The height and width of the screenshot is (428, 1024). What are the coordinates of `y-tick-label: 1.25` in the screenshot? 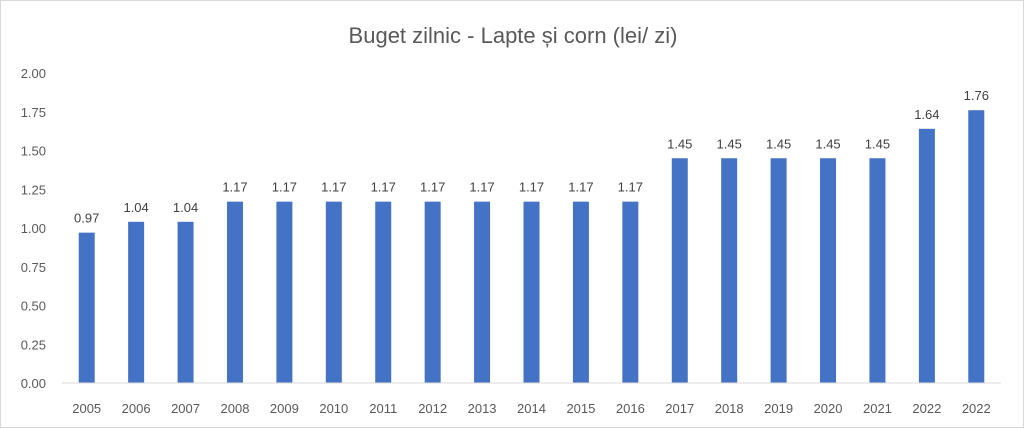 It's located at (33, 189).